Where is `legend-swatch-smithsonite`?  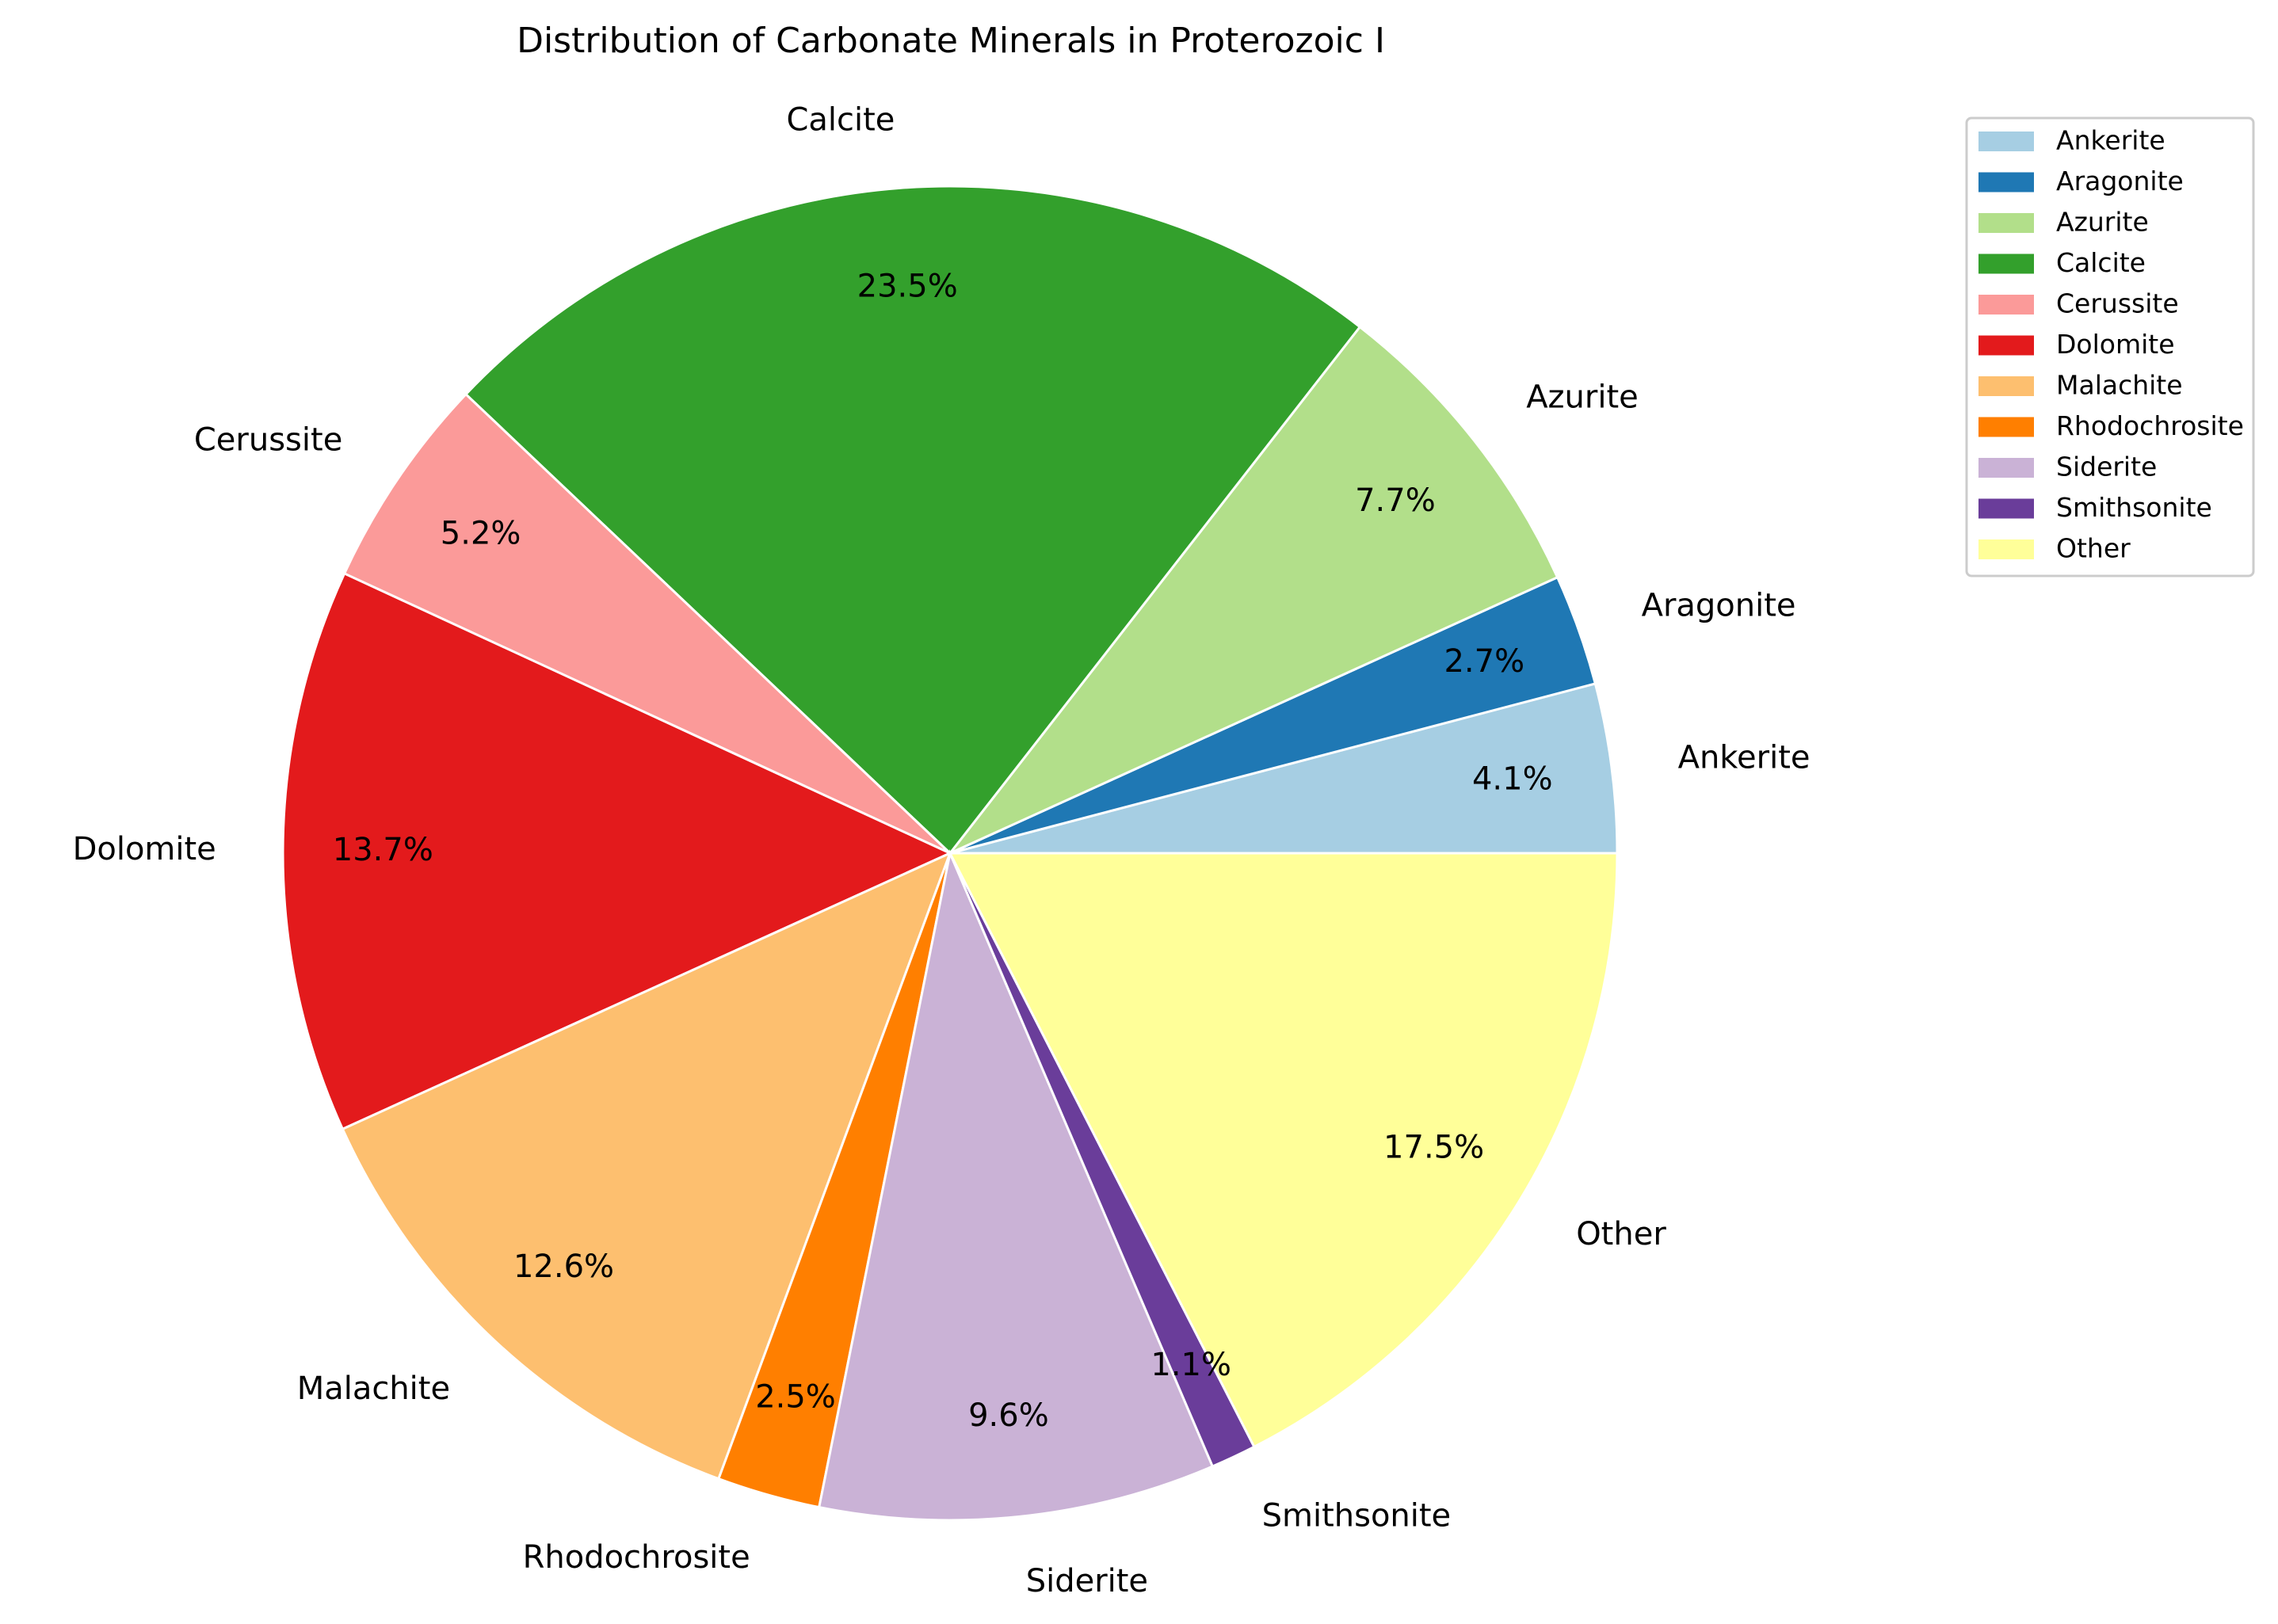
legend-swatch-smithsonite is located at coordinates (2006, 509).